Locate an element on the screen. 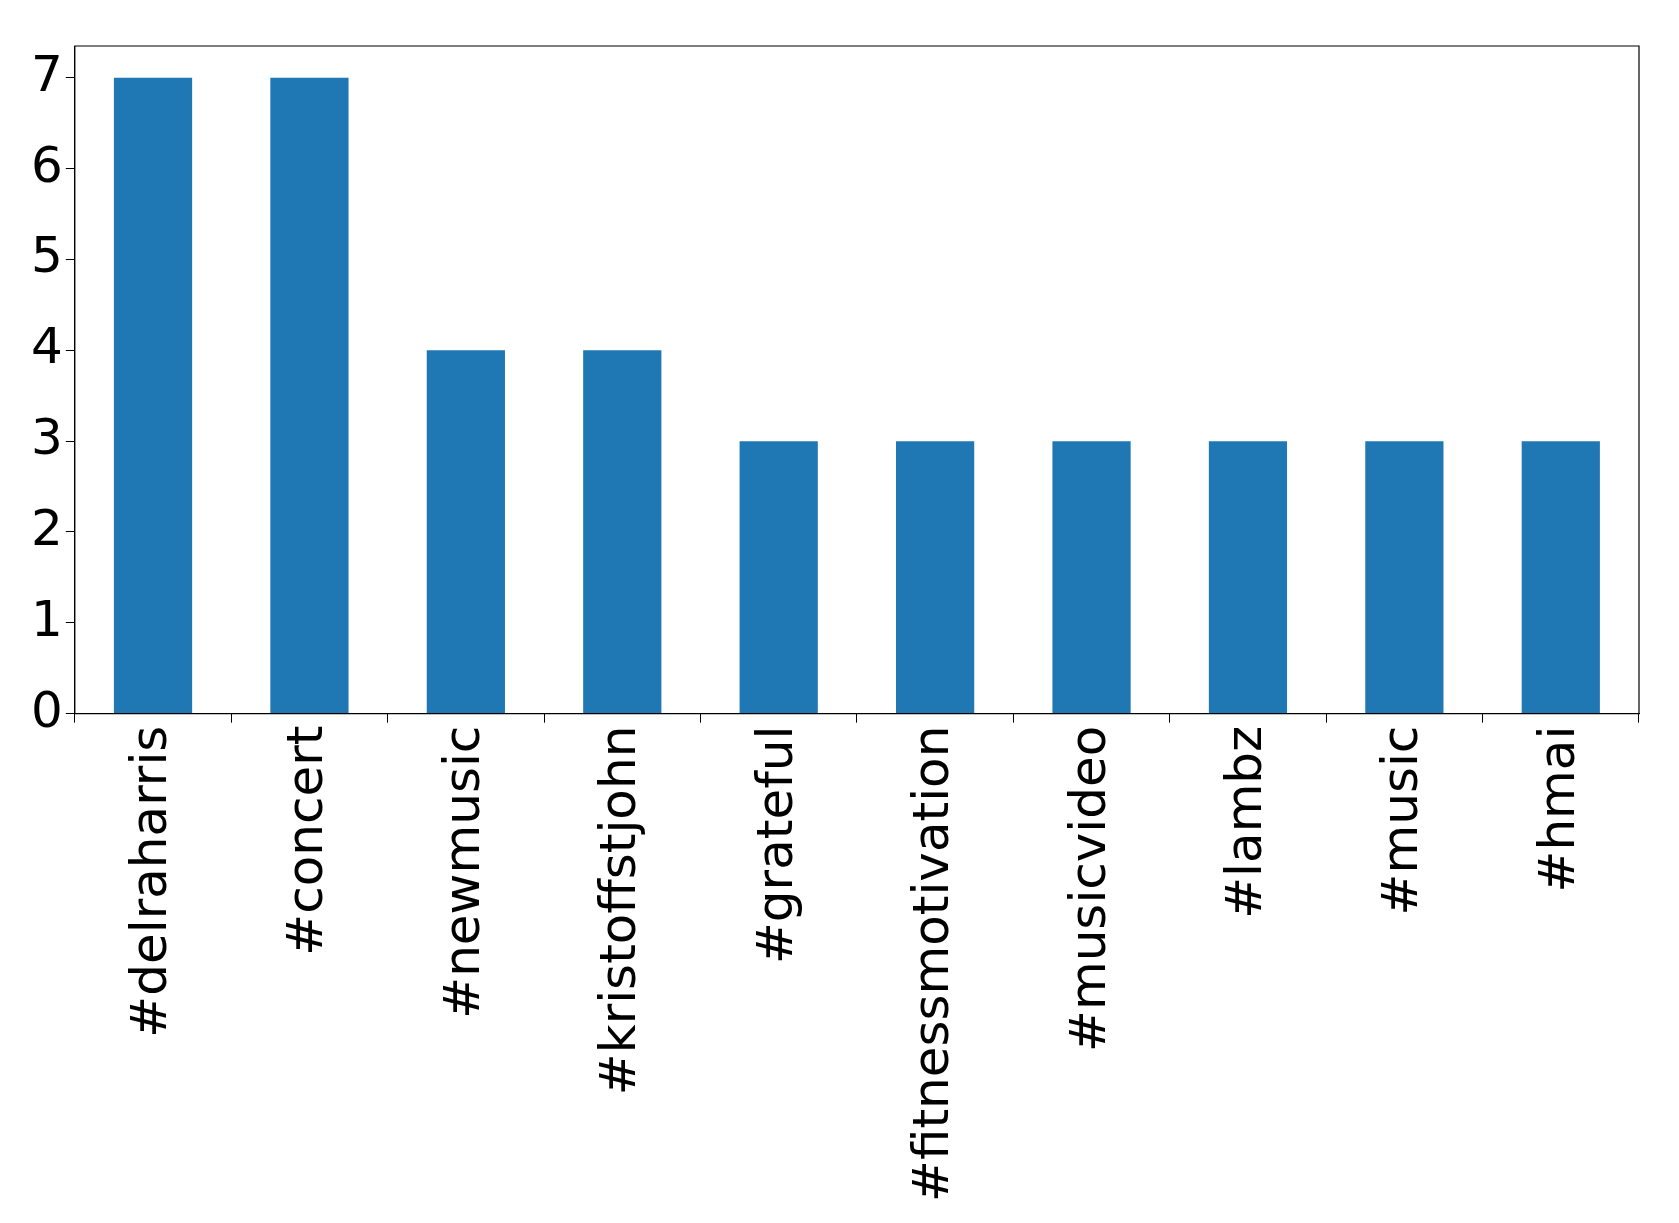 The height and width of the screenshot is (1223, 1679). y-tick-label: 0 is located at coordinates (47, 709).